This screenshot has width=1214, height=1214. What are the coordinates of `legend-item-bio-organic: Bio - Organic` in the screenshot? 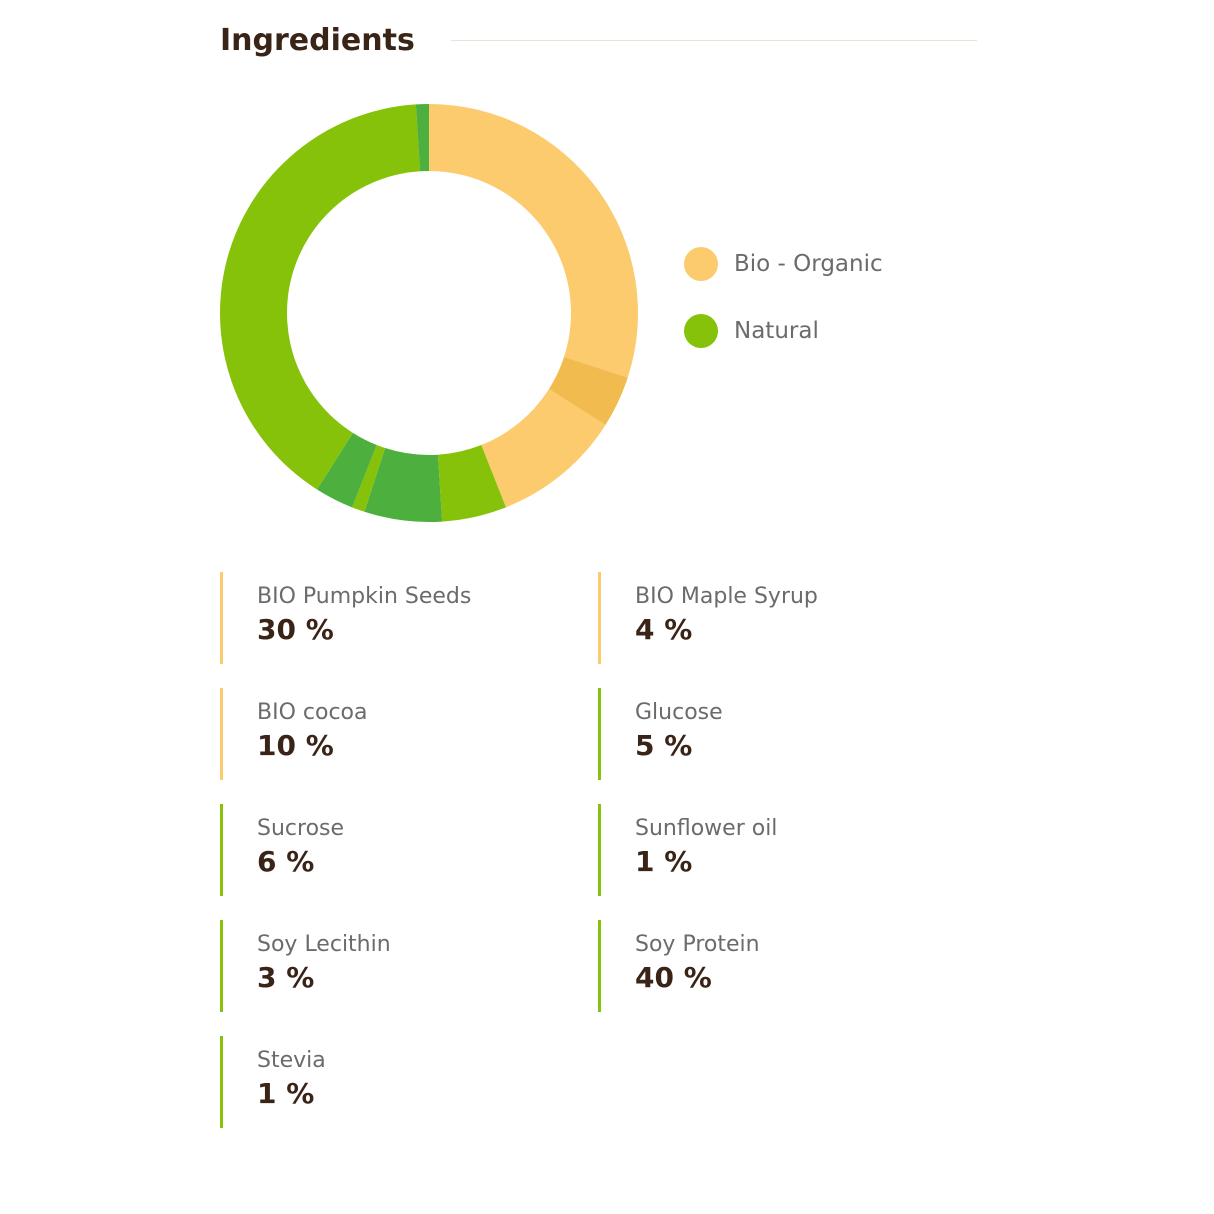 It's located at (783, 264).